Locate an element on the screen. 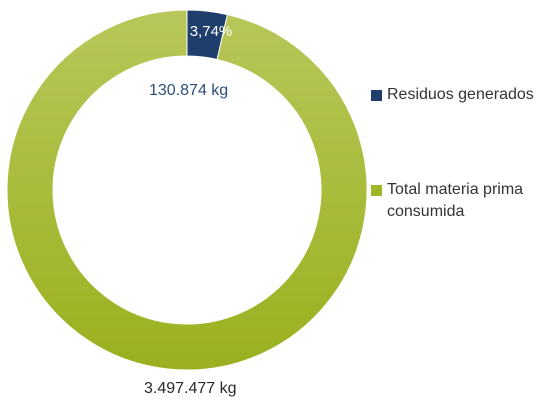 This screenshot has height=403, width=539. legend-item-residuos: Residuos generados is located at coordinates (455, 95).